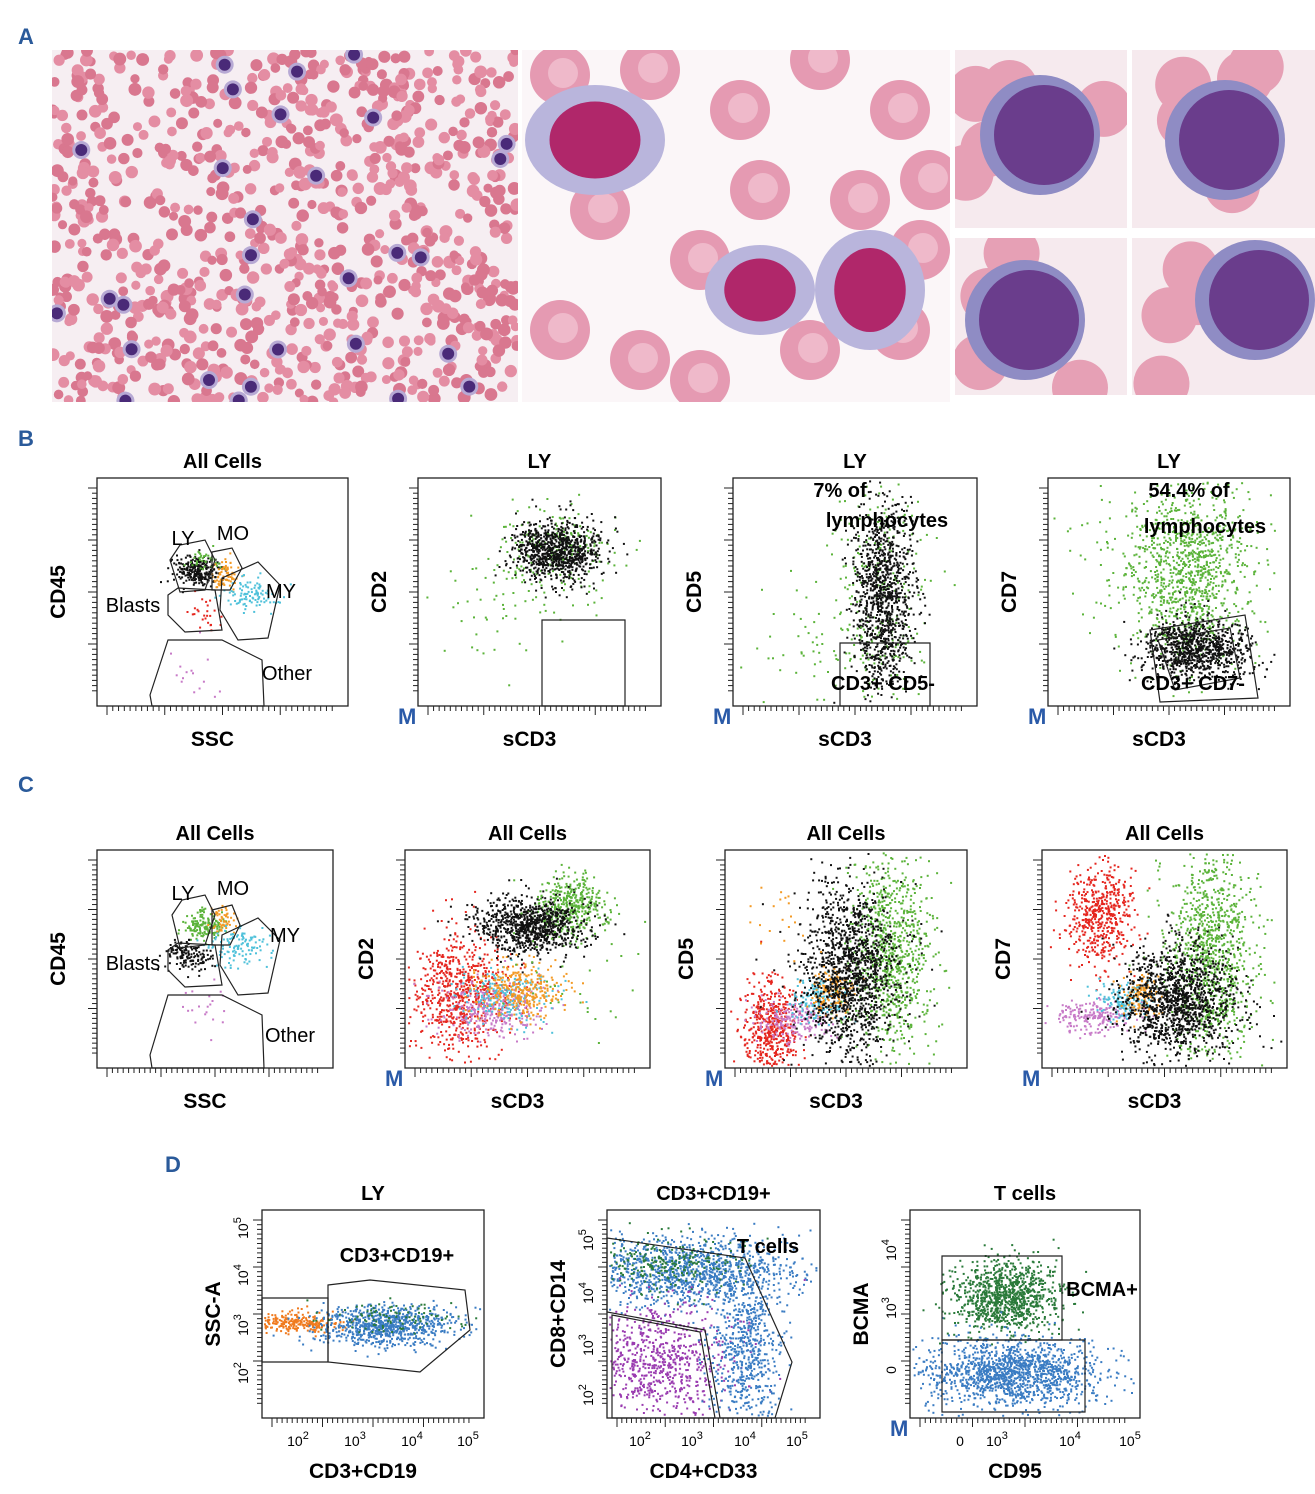  What do you see at coordinates (653, 68) in the screenshot?
I see `red-cell-center` at bounding box center [653, 68].